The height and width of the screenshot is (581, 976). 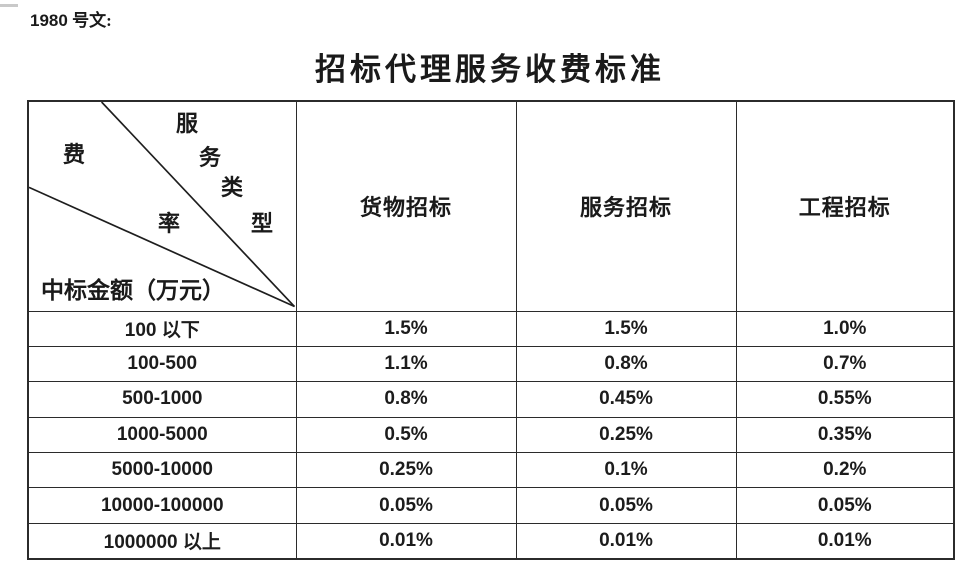 I want to click on fee-value: 0.7%, so click(x=845, y=364).